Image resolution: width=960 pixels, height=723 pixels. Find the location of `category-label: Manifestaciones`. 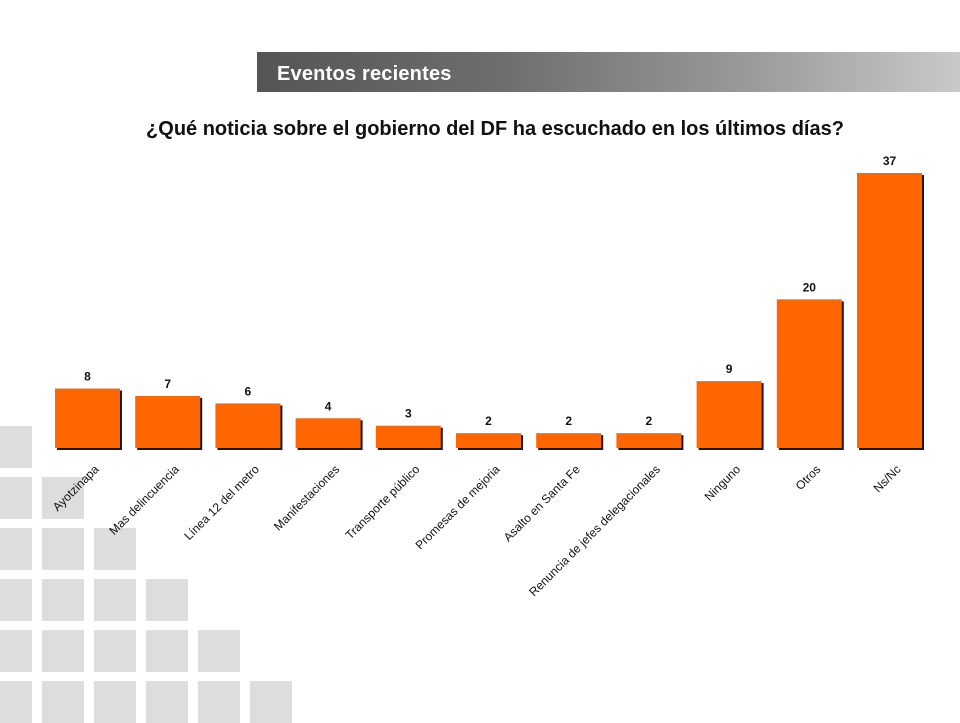

category-label: Manifestaciones is located at coordinates (306, 497).